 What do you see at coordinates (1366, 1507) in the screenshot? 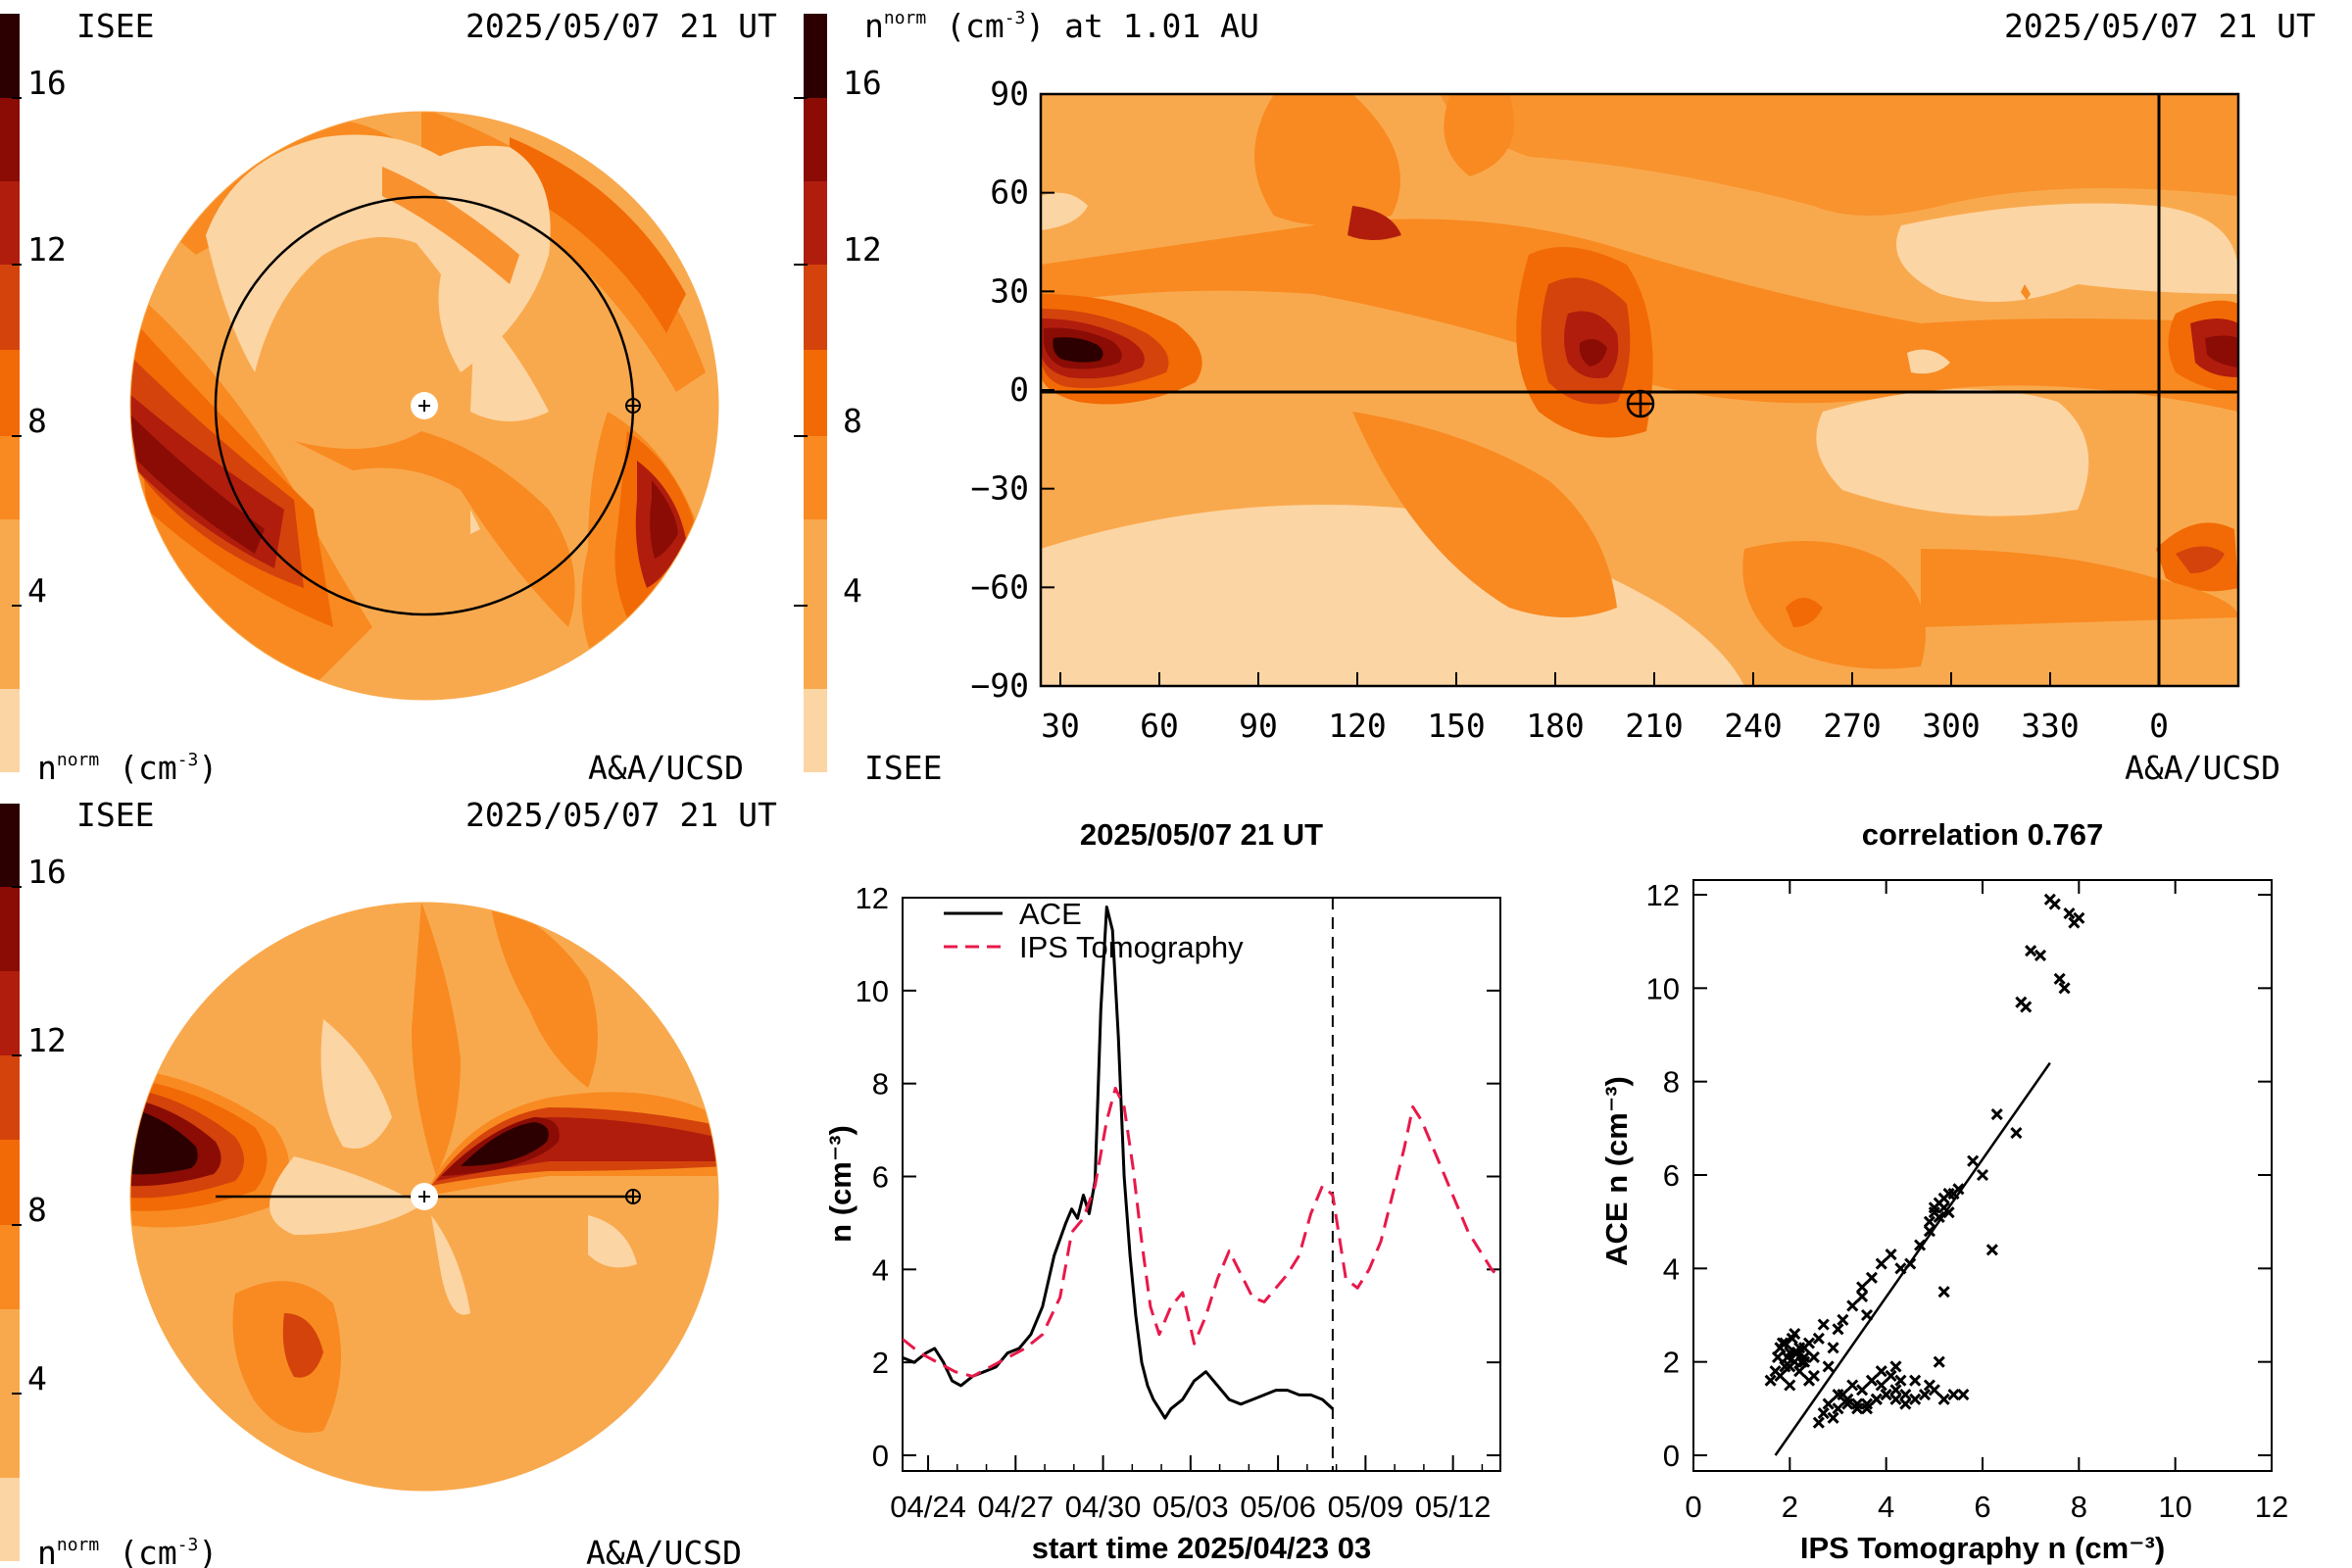
I see `x-tick-label: 05/09` at bounding box center [1366, 1507].